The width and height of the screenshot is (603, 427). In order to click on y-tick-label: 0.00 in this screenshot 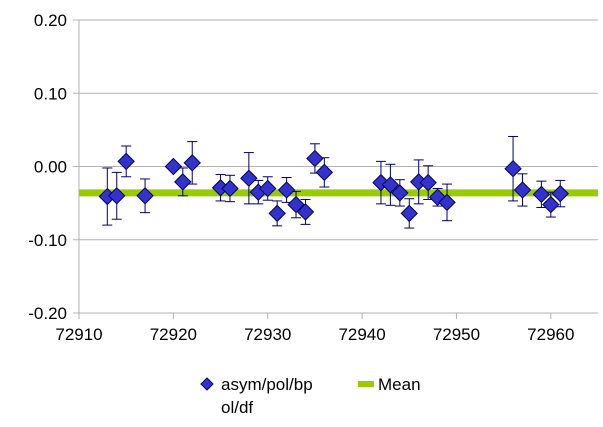, I will do `click(50, 167)`.